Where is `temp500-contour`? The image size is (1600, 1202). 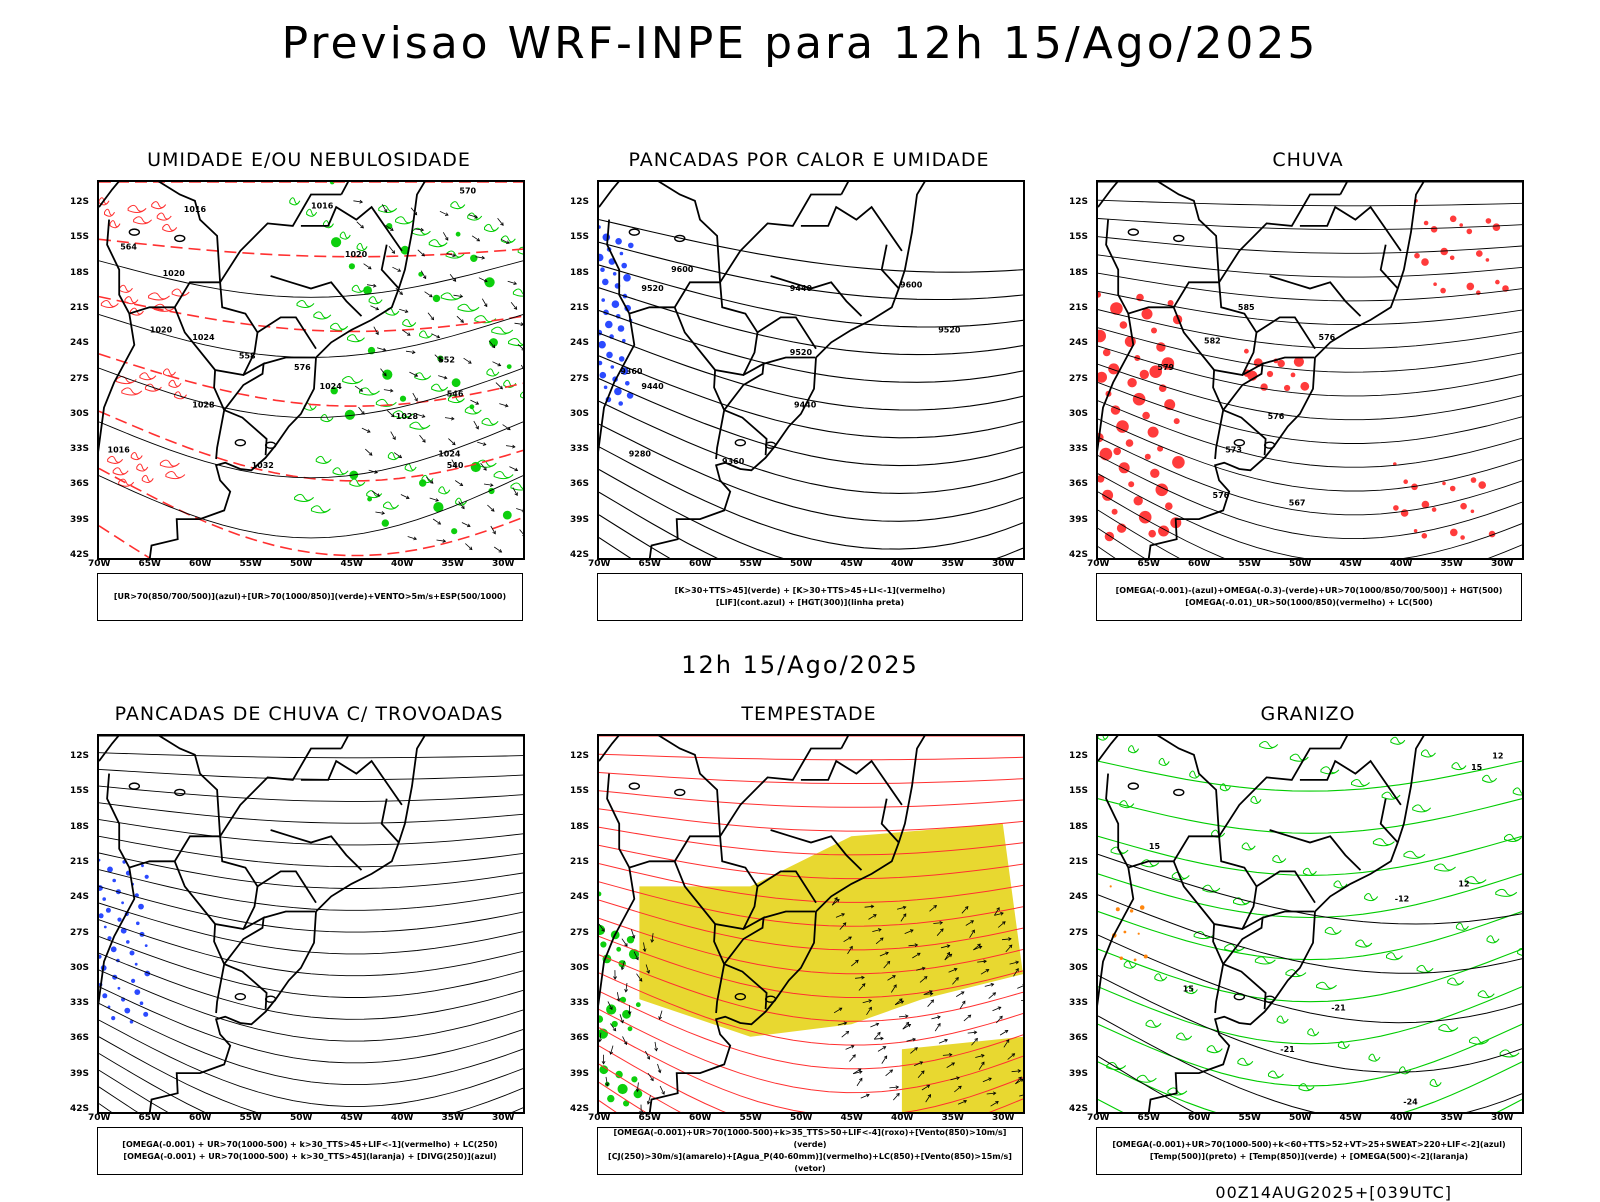
temp500-contour is located at coordinates (1310, 889).